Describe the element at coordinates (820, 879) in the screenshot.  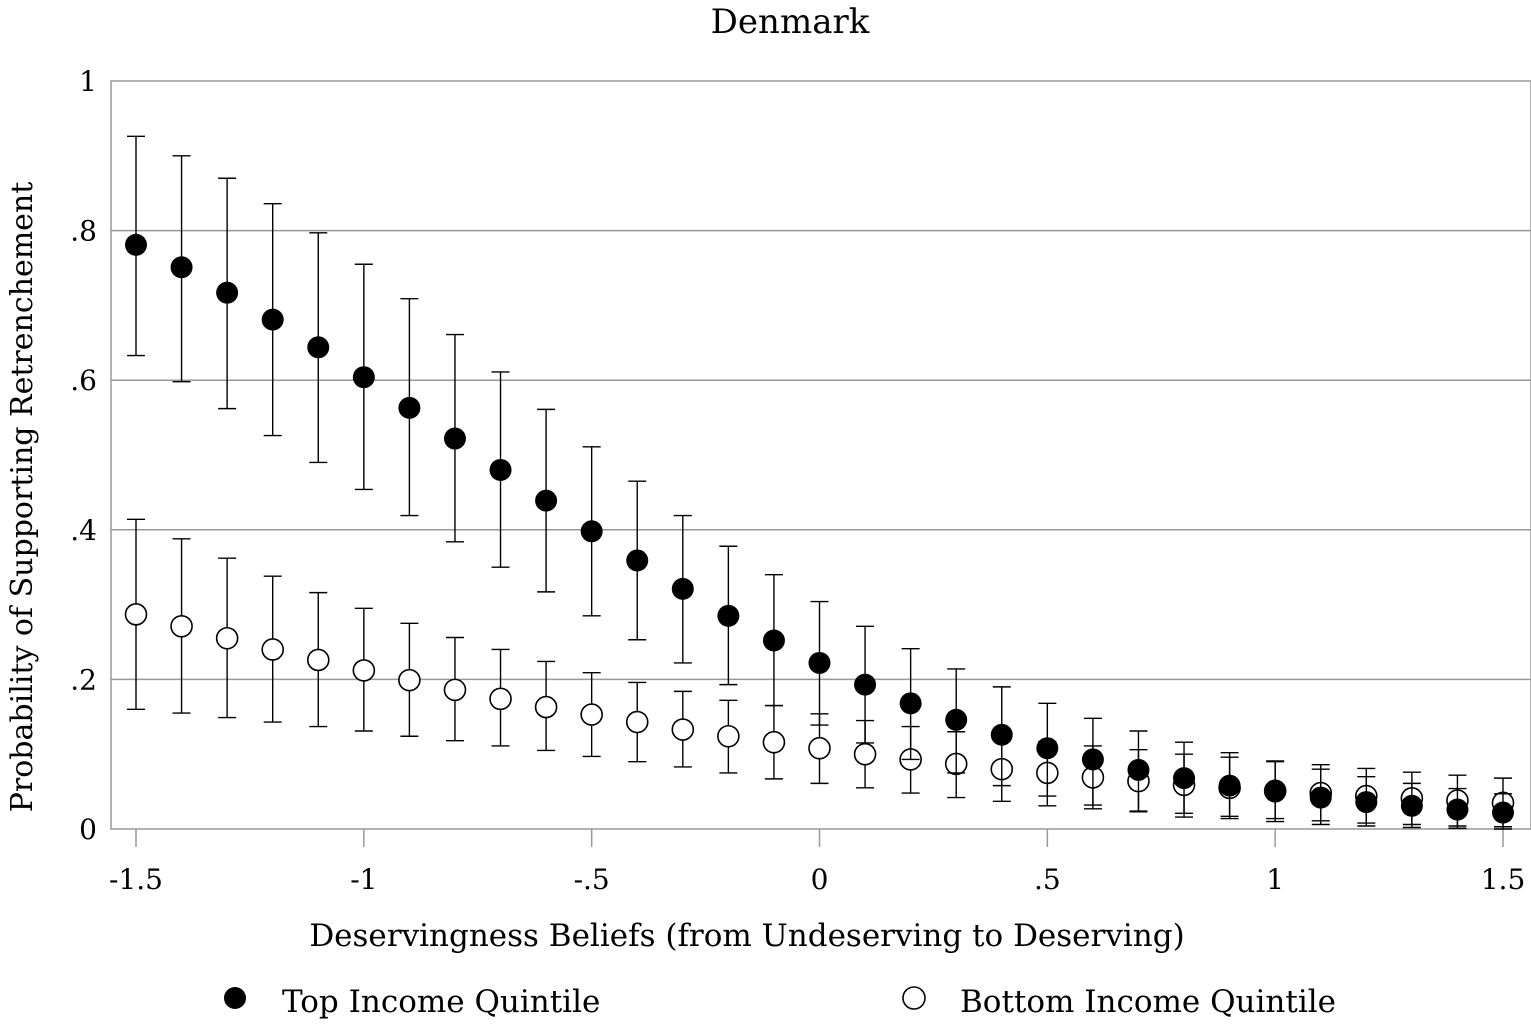
I see `x-tick-label: 0` at that location.